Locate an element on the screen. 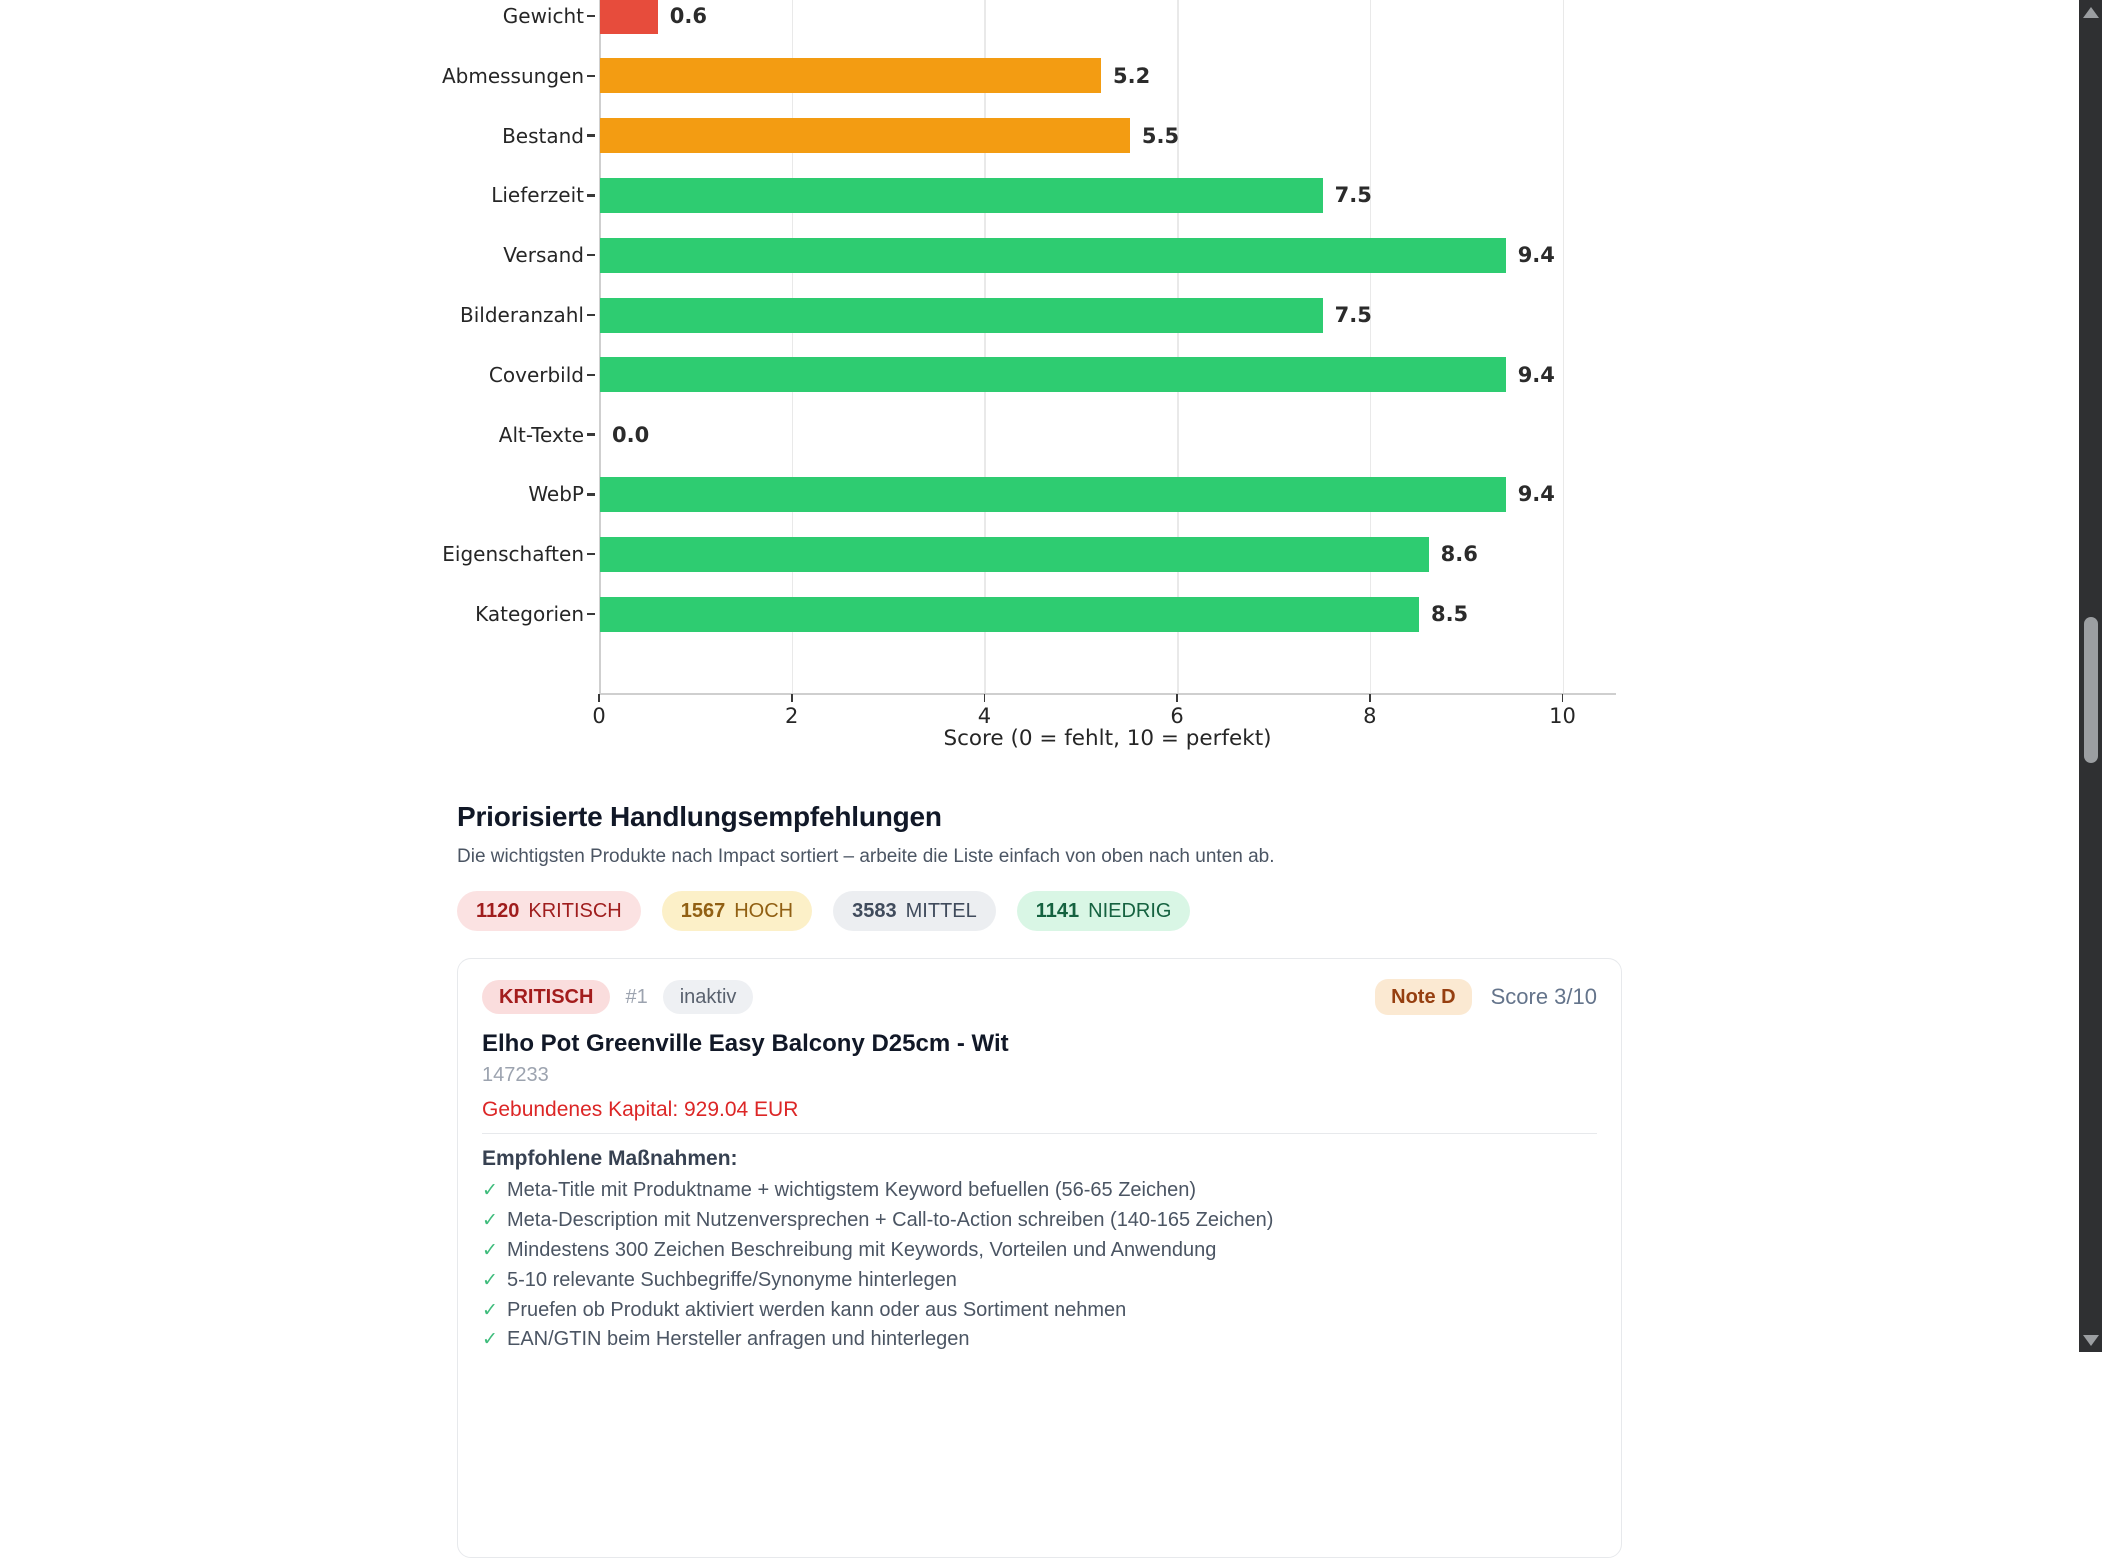 The image size is (2102, 1558). x-tick-label: 10 is located at coordinates (1562, 716).